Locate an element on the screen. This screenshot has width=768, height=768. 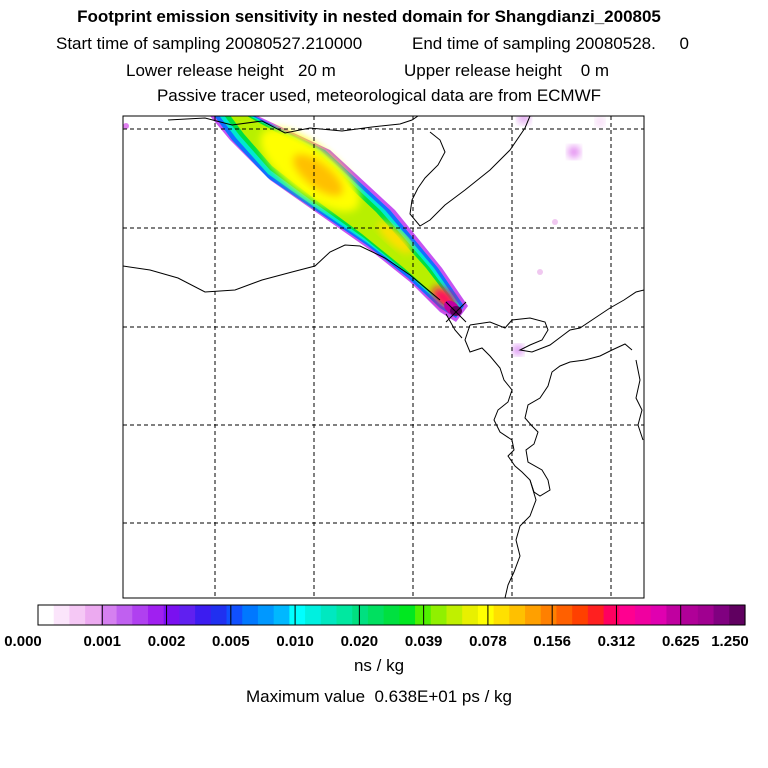
colorbar is located at coordinates (391, 615).